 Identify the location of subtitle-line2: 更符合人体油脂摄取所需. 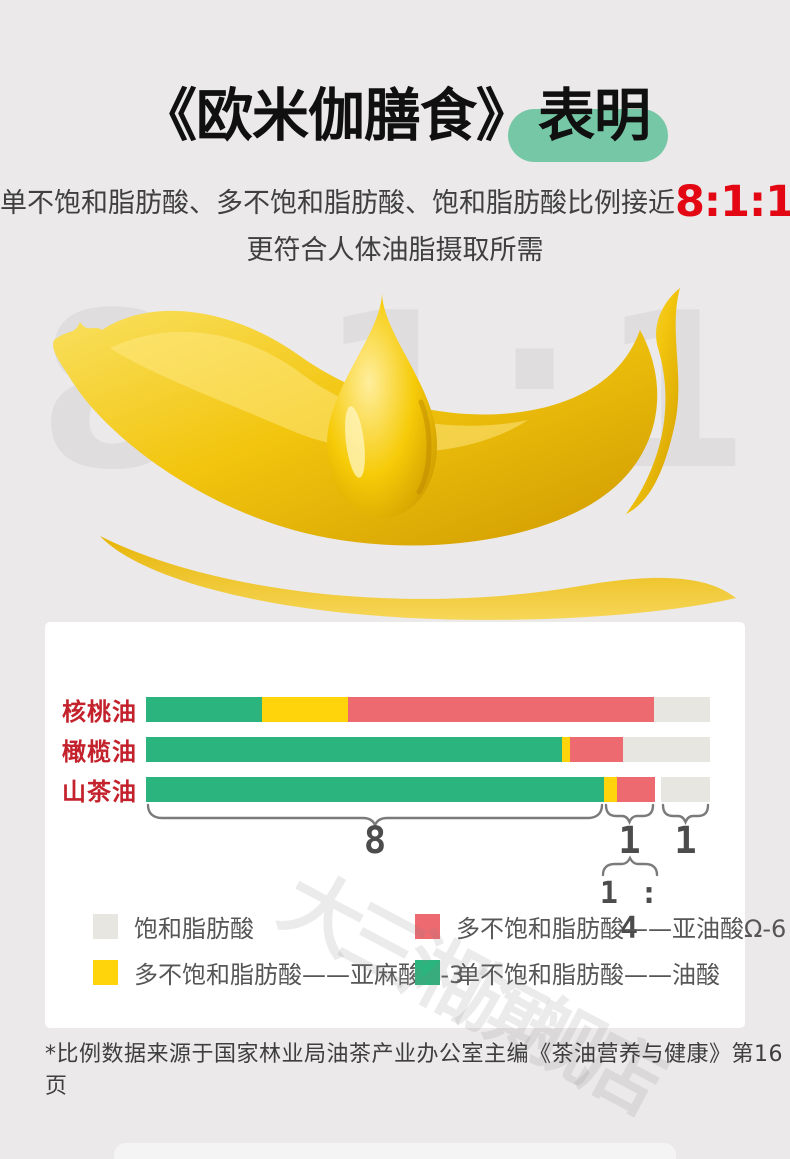
(395, 250).